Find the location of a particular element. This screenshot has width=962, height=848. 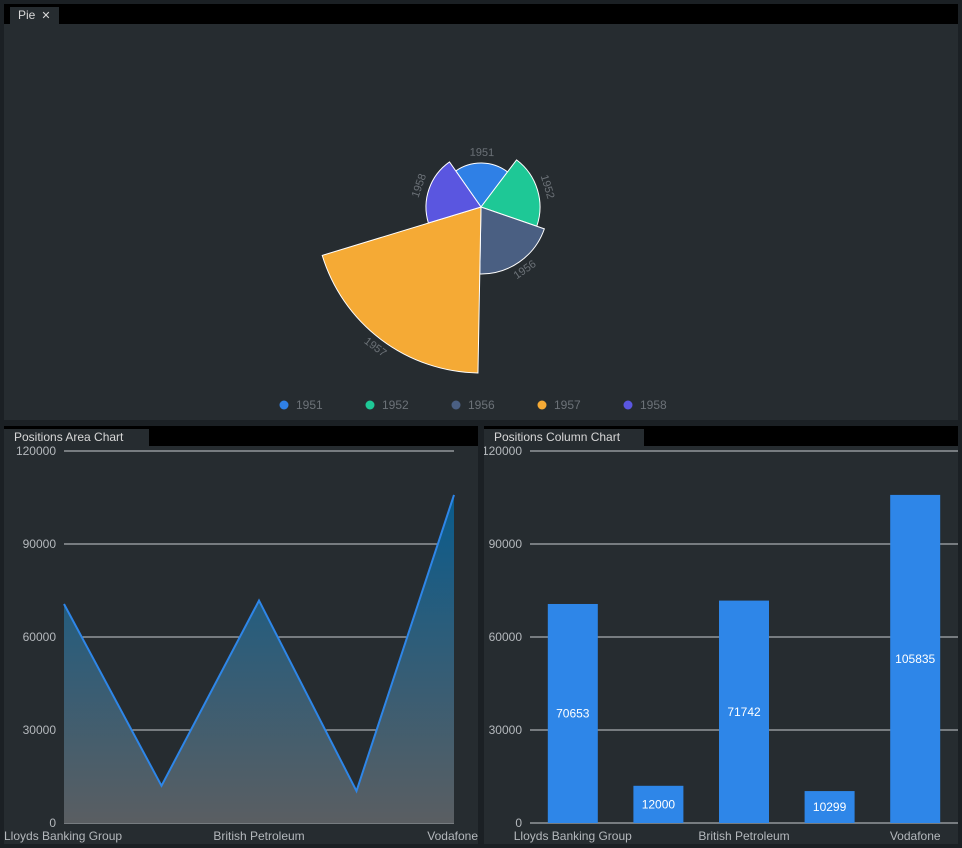

bar-data-label: 71742 is located at coordinates (744, 712).